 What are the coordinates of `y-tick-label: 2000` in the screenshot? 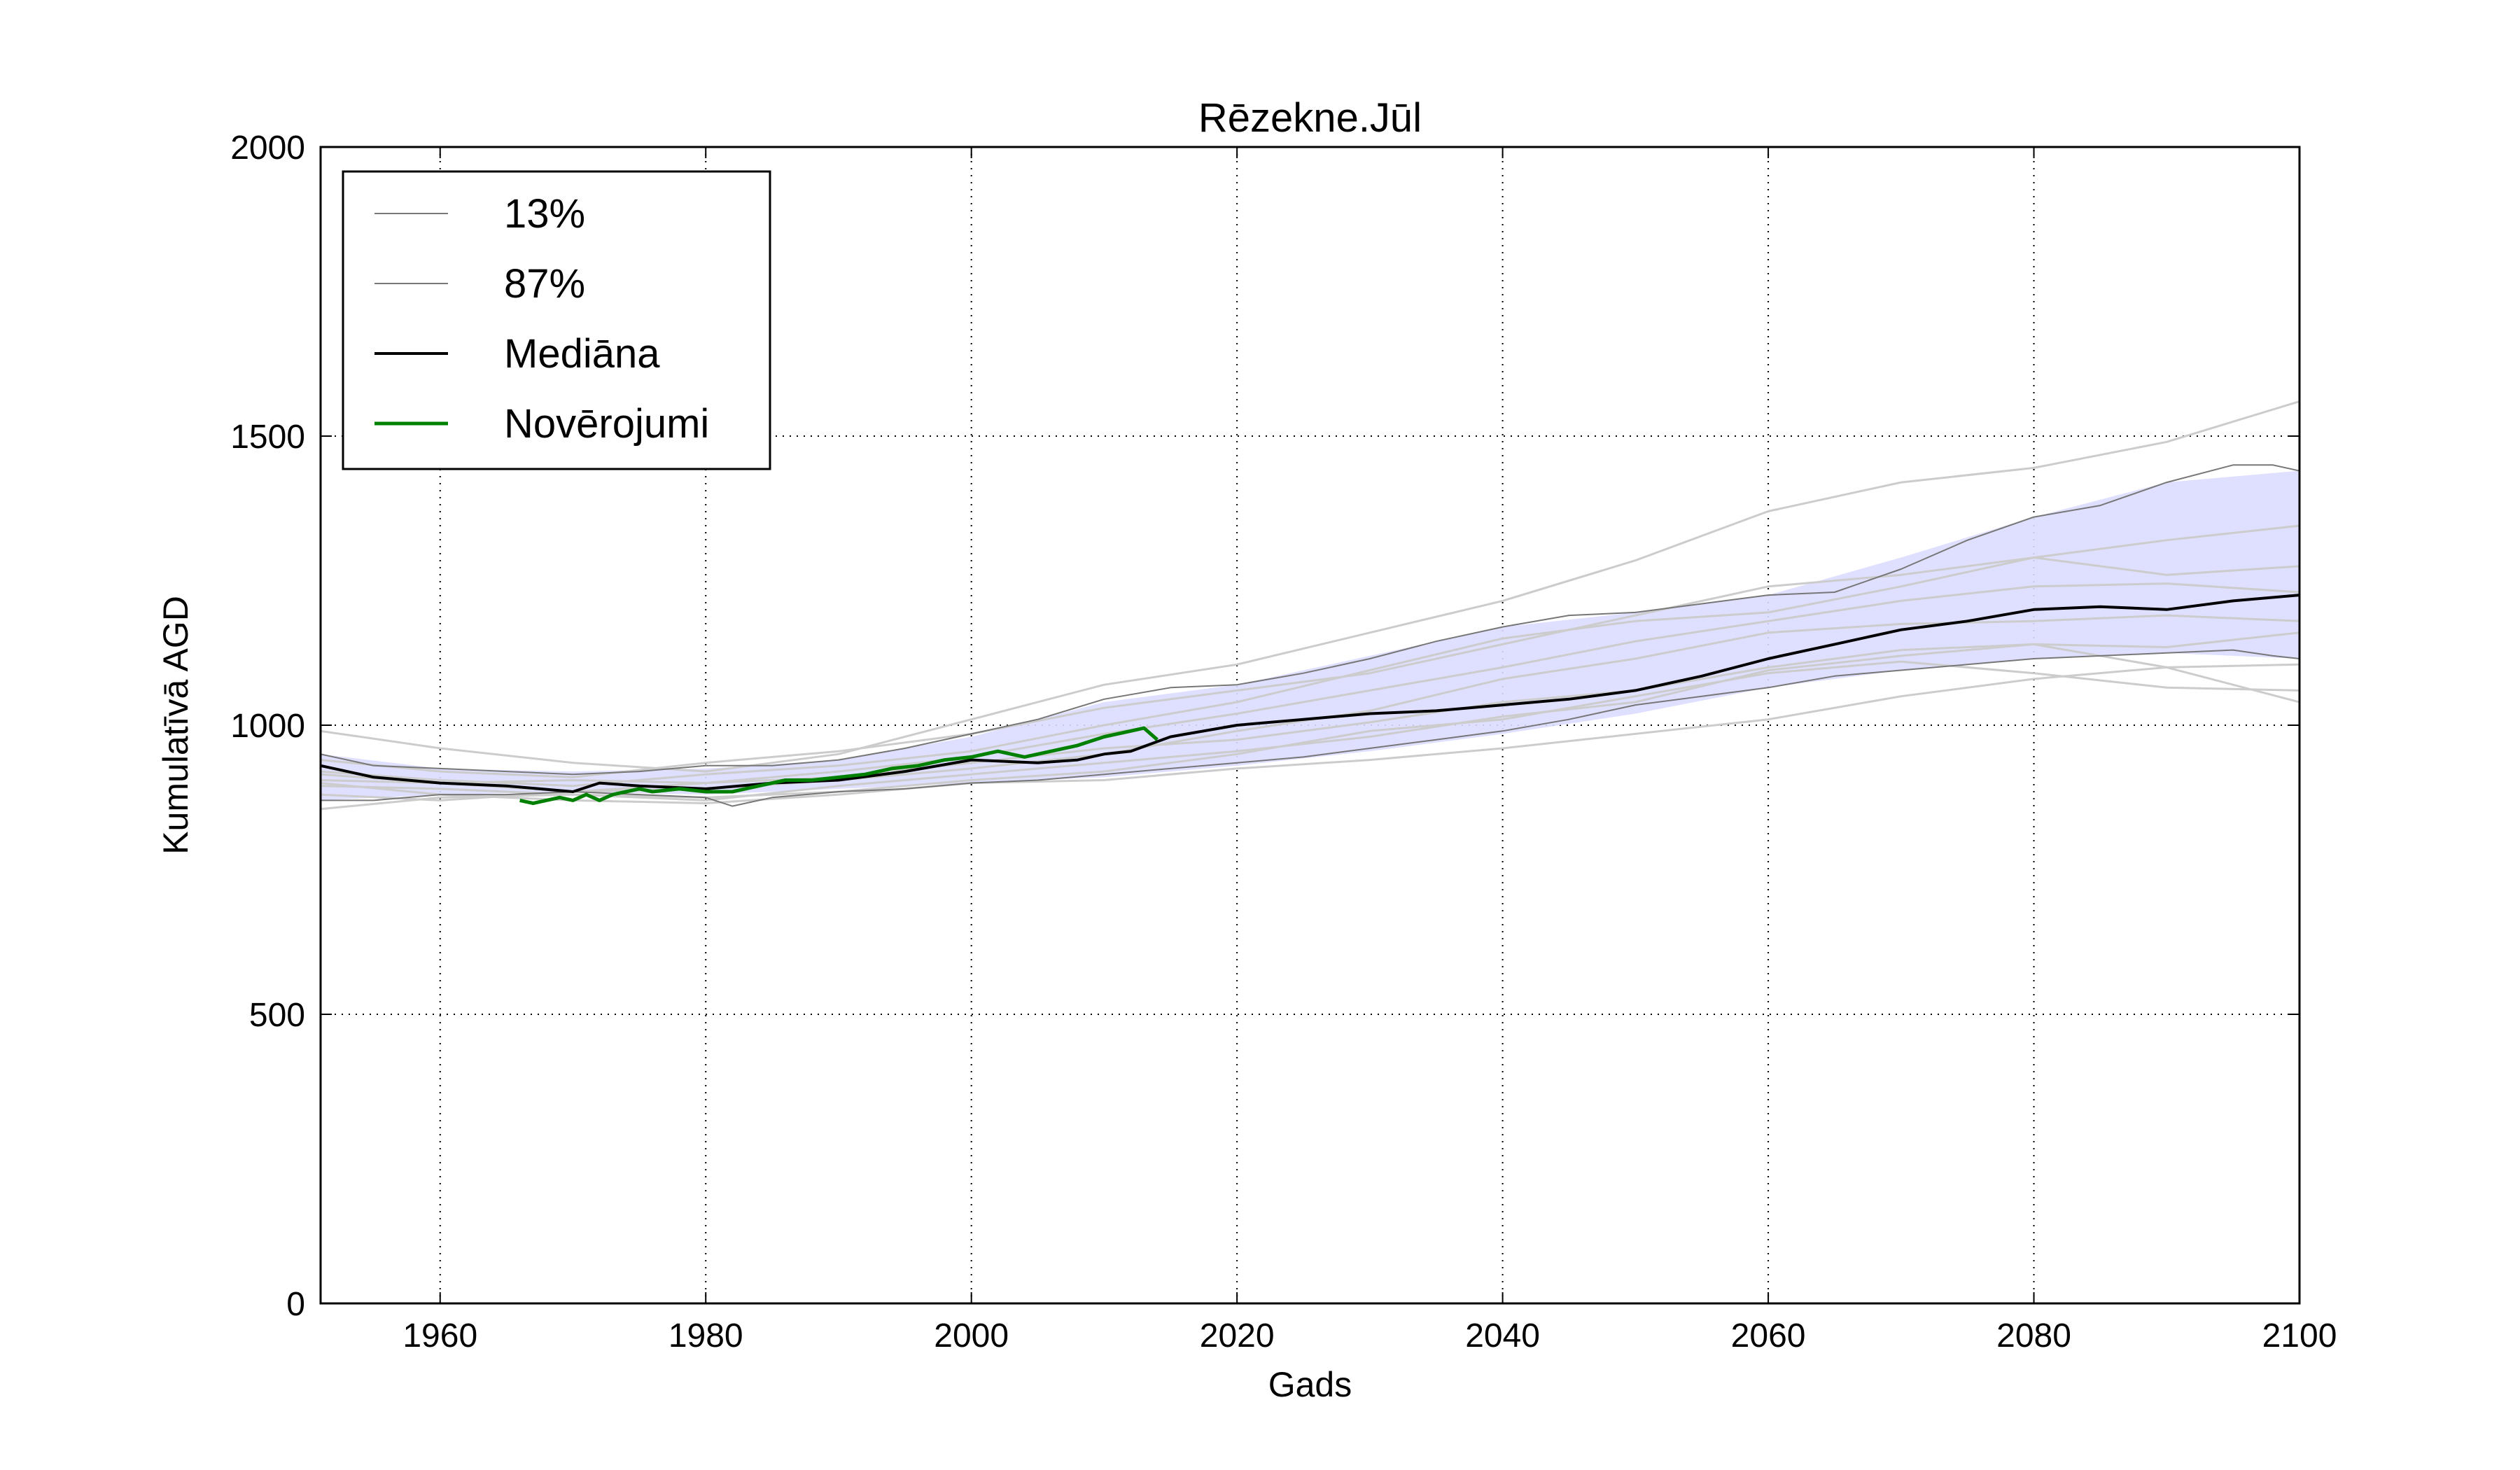 It's located at (267, 148).